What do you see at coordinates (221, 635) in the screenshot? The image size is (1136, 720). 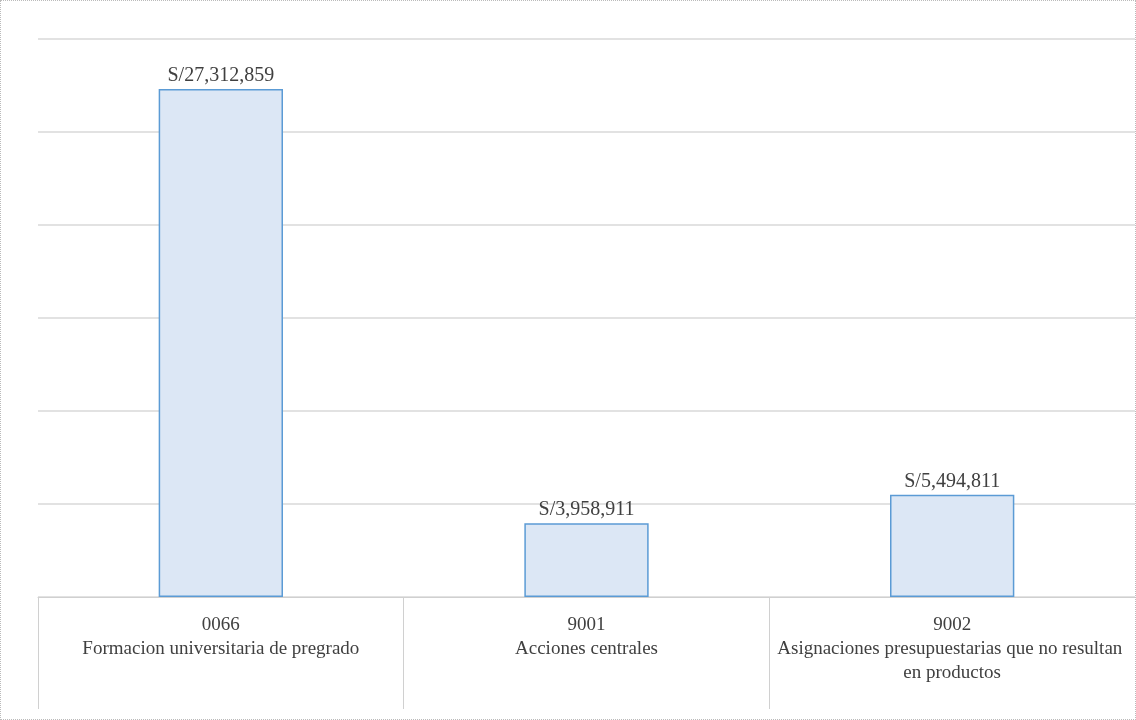 I see `x-tick-label: 0066 Formacion universitaria de pregrado` at bounding box center [221, 635].